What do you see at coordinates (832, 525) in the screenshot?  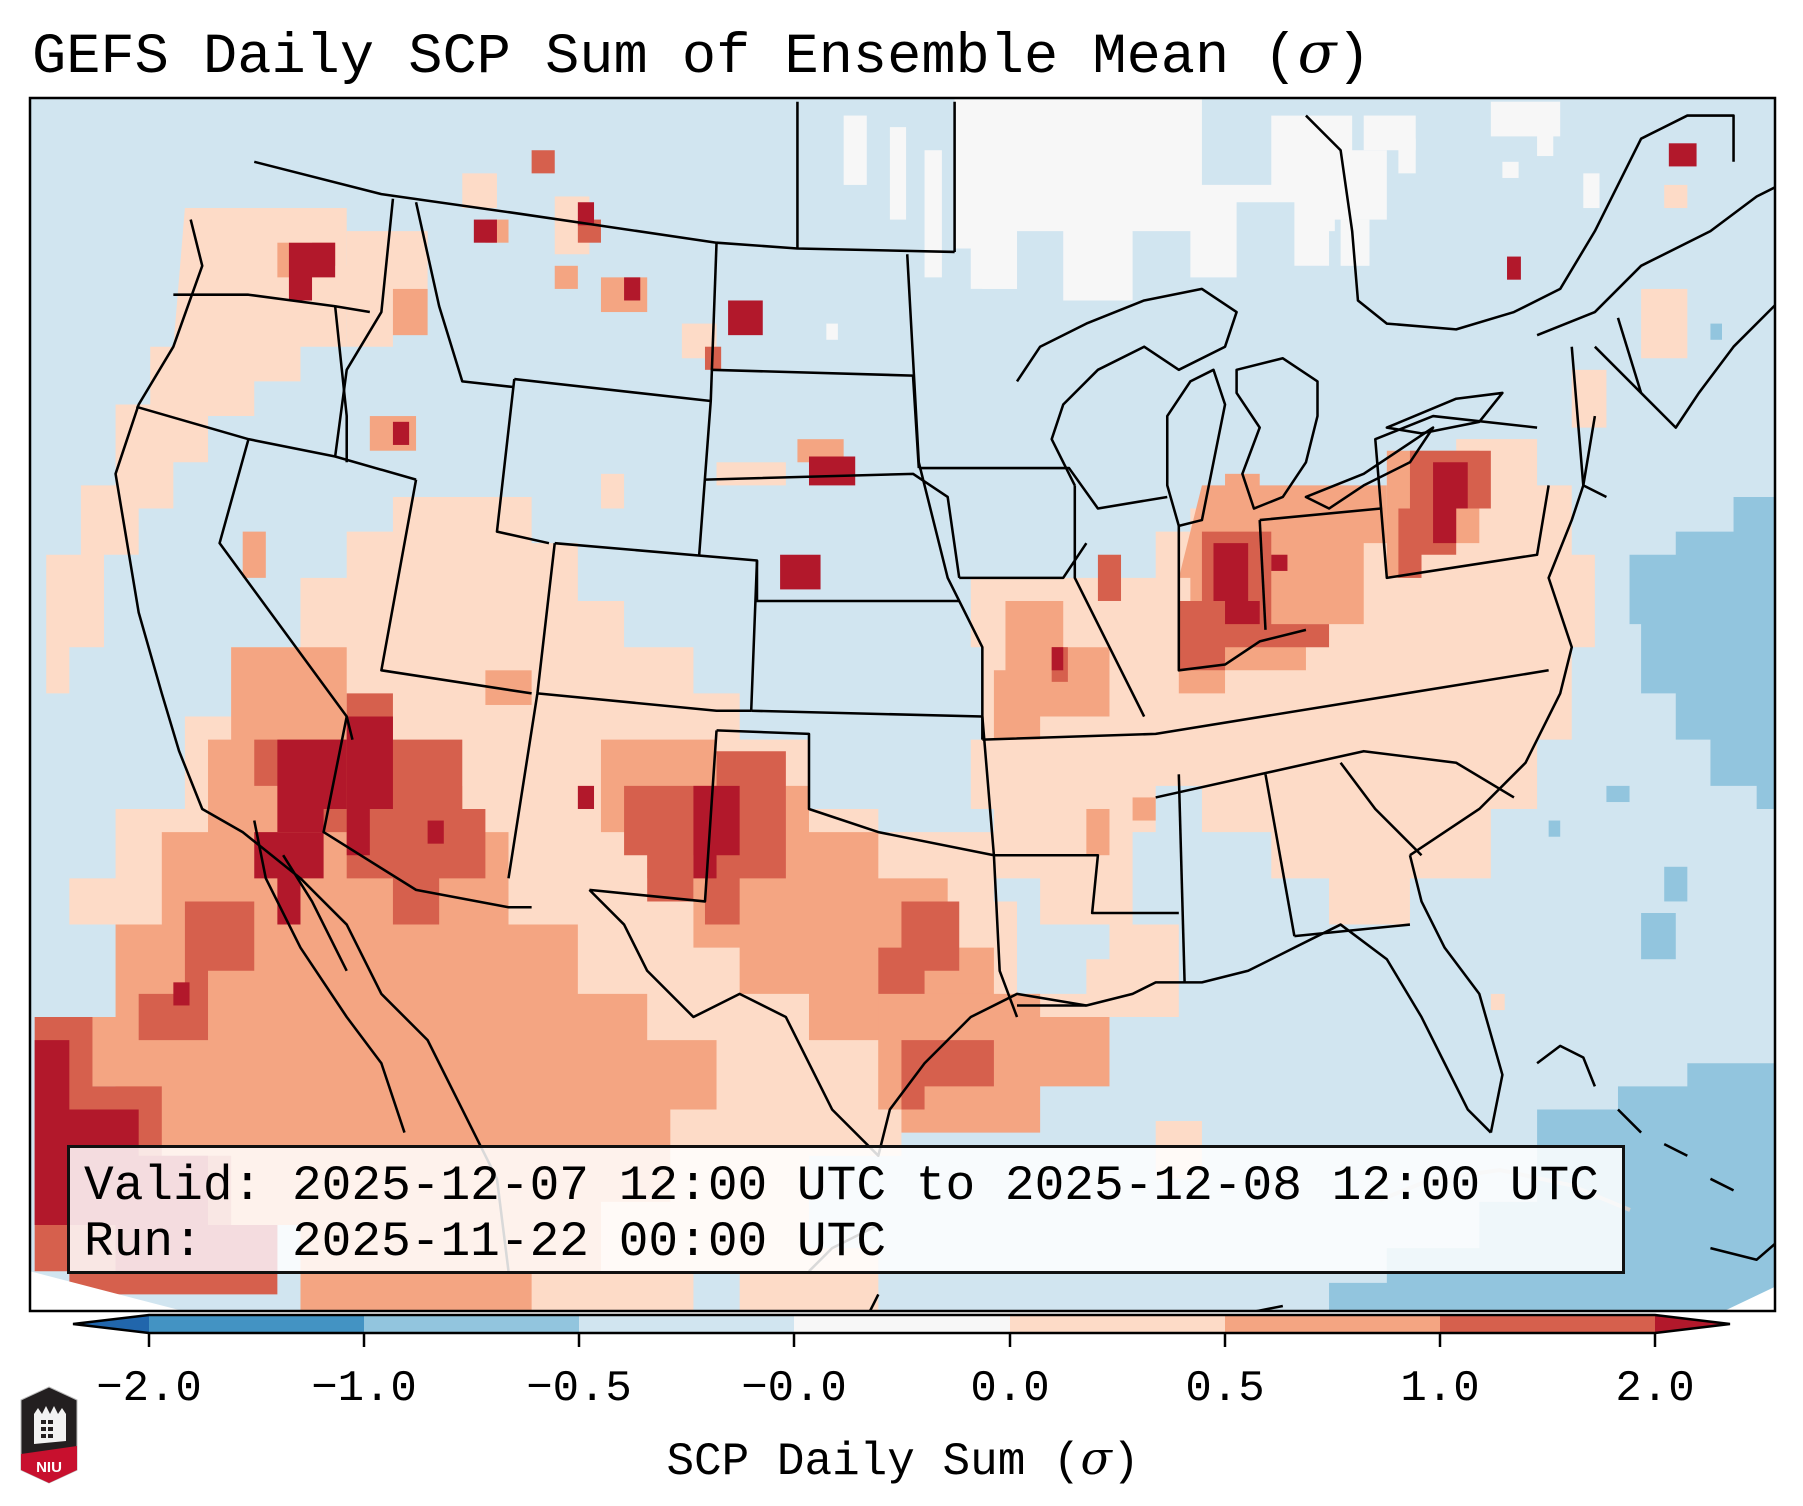 I see `border-sd-ne` at bounding box center [832, 525].